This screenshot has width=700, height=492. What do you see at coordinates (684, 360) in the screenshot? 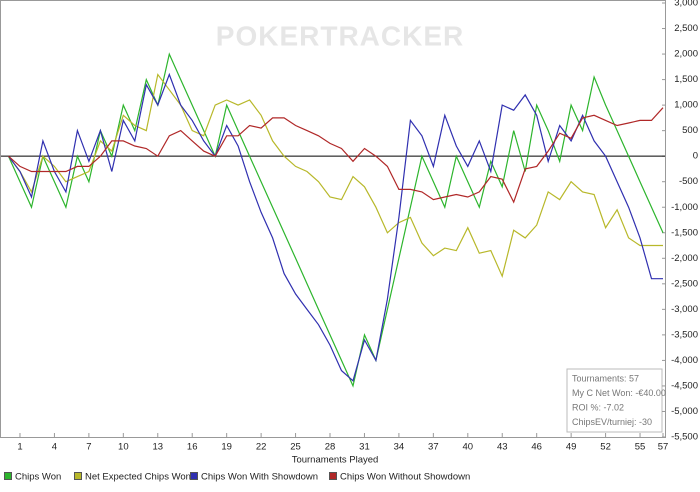
I see `y-tick-label: -4,000` at bounding box center [684, 360].